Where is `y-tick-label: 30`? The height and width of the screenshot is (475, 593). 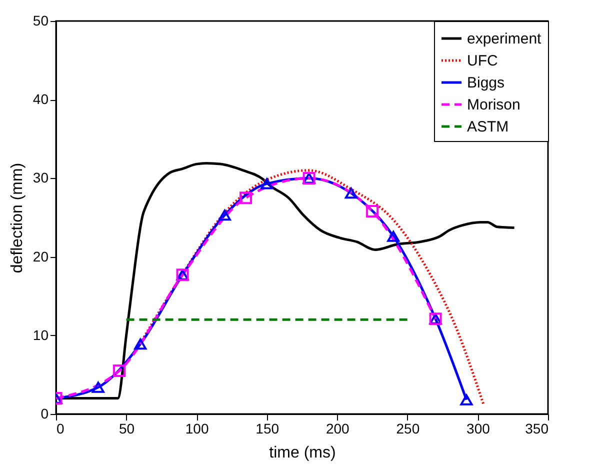
y-tick-label: 30 is located at coordinates (40, 178).